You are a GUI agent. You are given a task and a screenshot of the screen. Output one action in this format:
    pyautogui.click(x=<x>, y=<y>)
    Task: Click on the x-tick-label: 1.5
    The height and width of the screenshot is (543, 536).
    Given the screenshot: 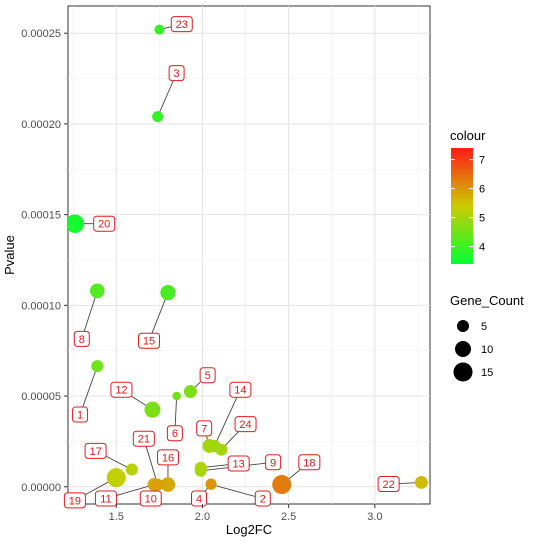 What is the action you would take?
    pyautogui.click(x=116, y=517)
    